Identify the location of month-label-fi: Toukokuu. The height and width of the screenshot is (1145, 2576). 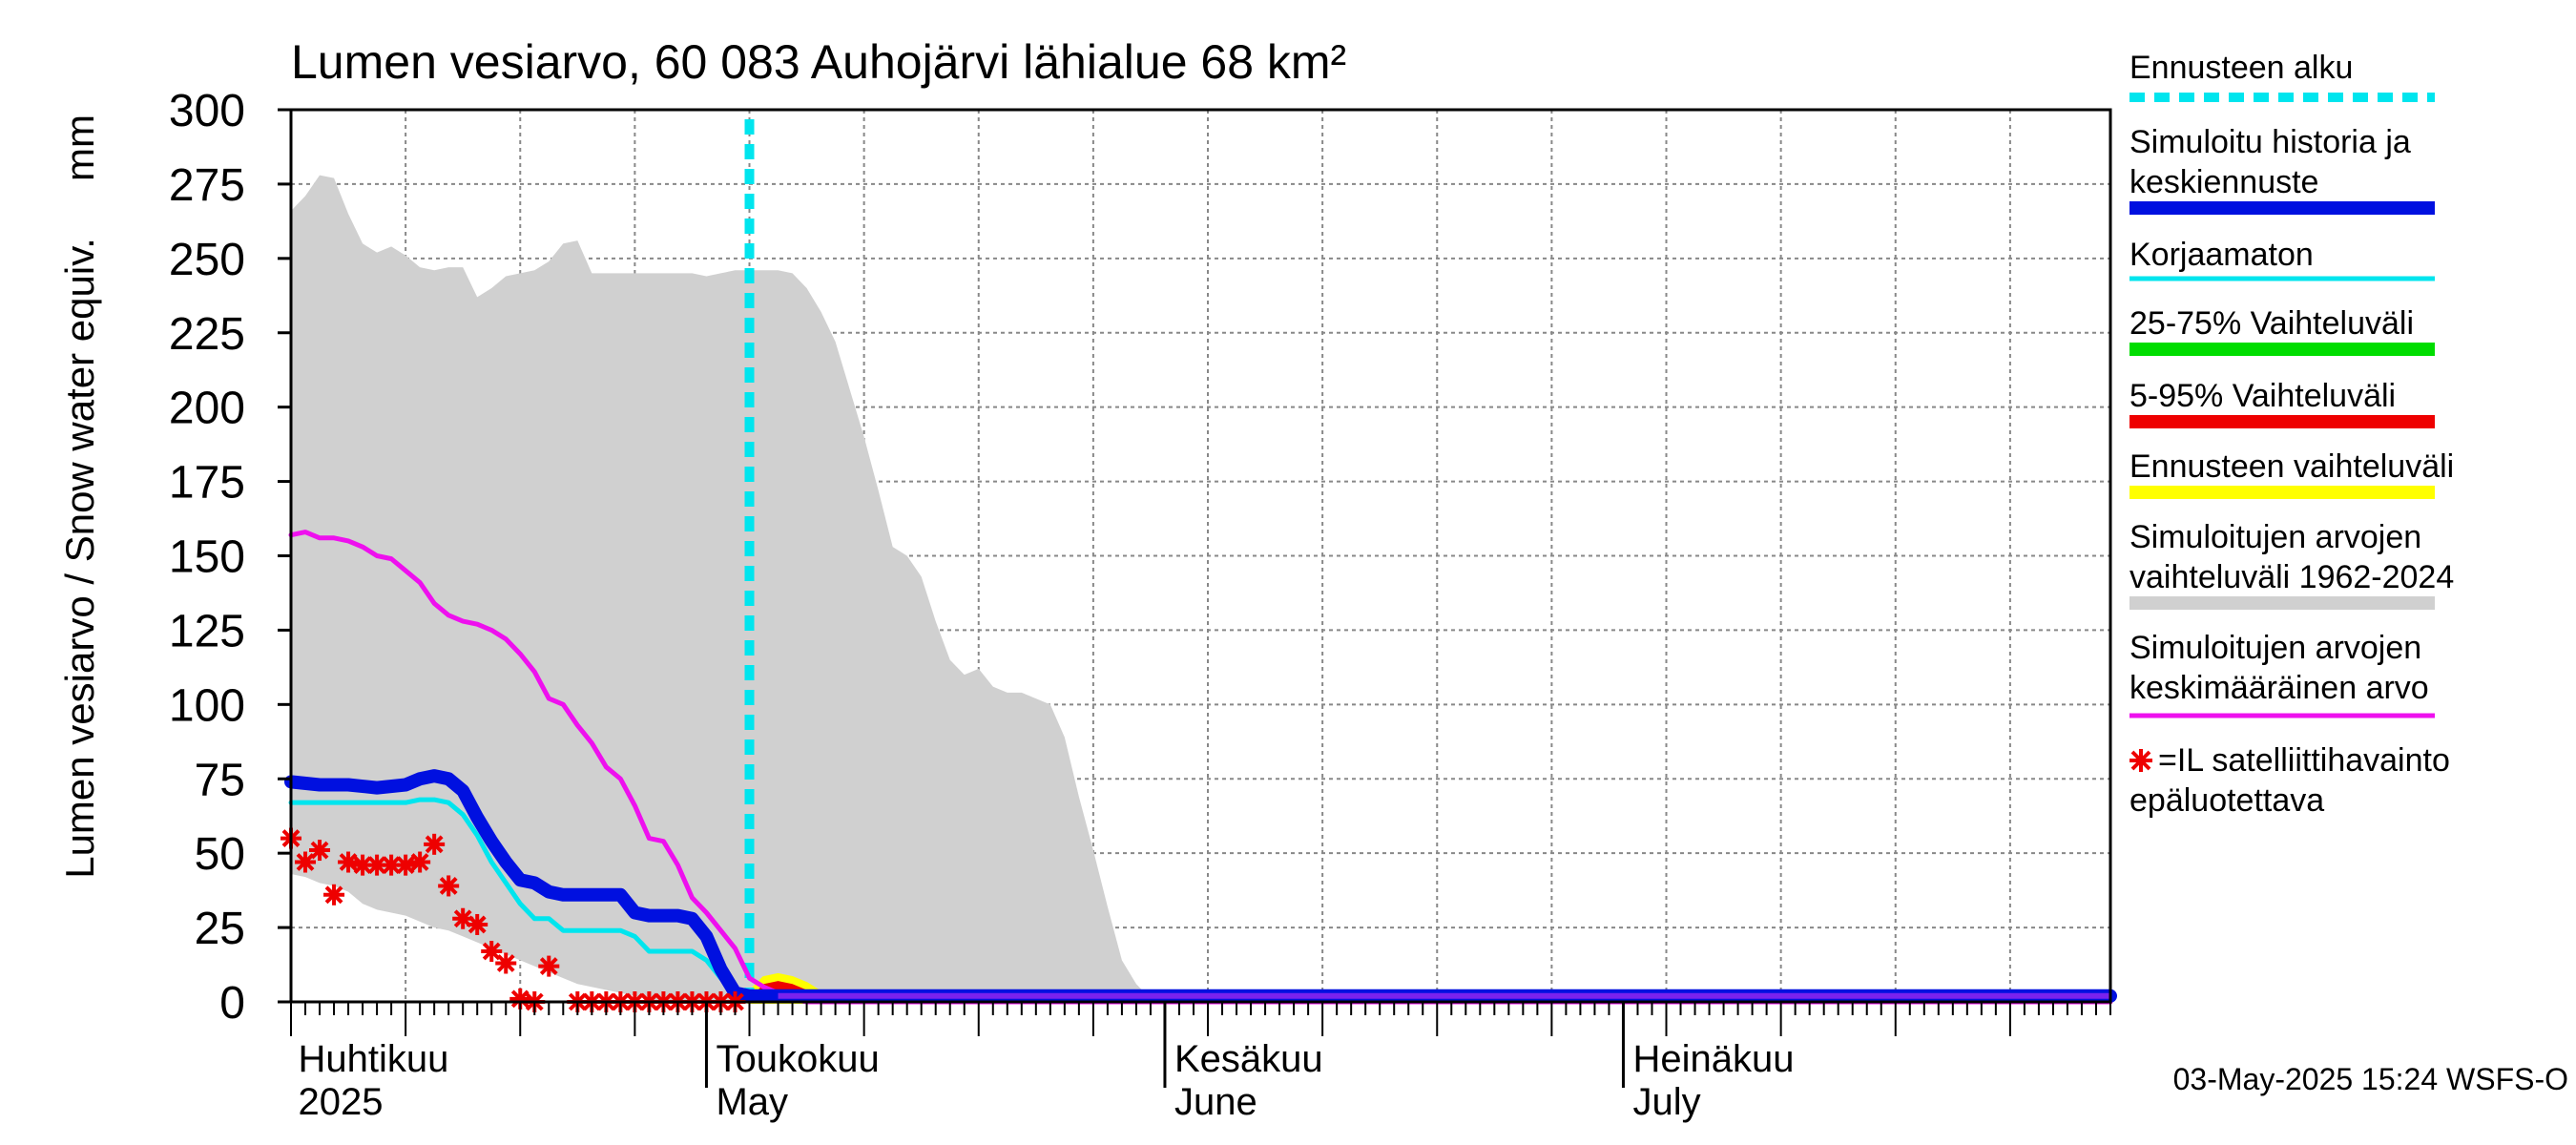
(797, 1059).